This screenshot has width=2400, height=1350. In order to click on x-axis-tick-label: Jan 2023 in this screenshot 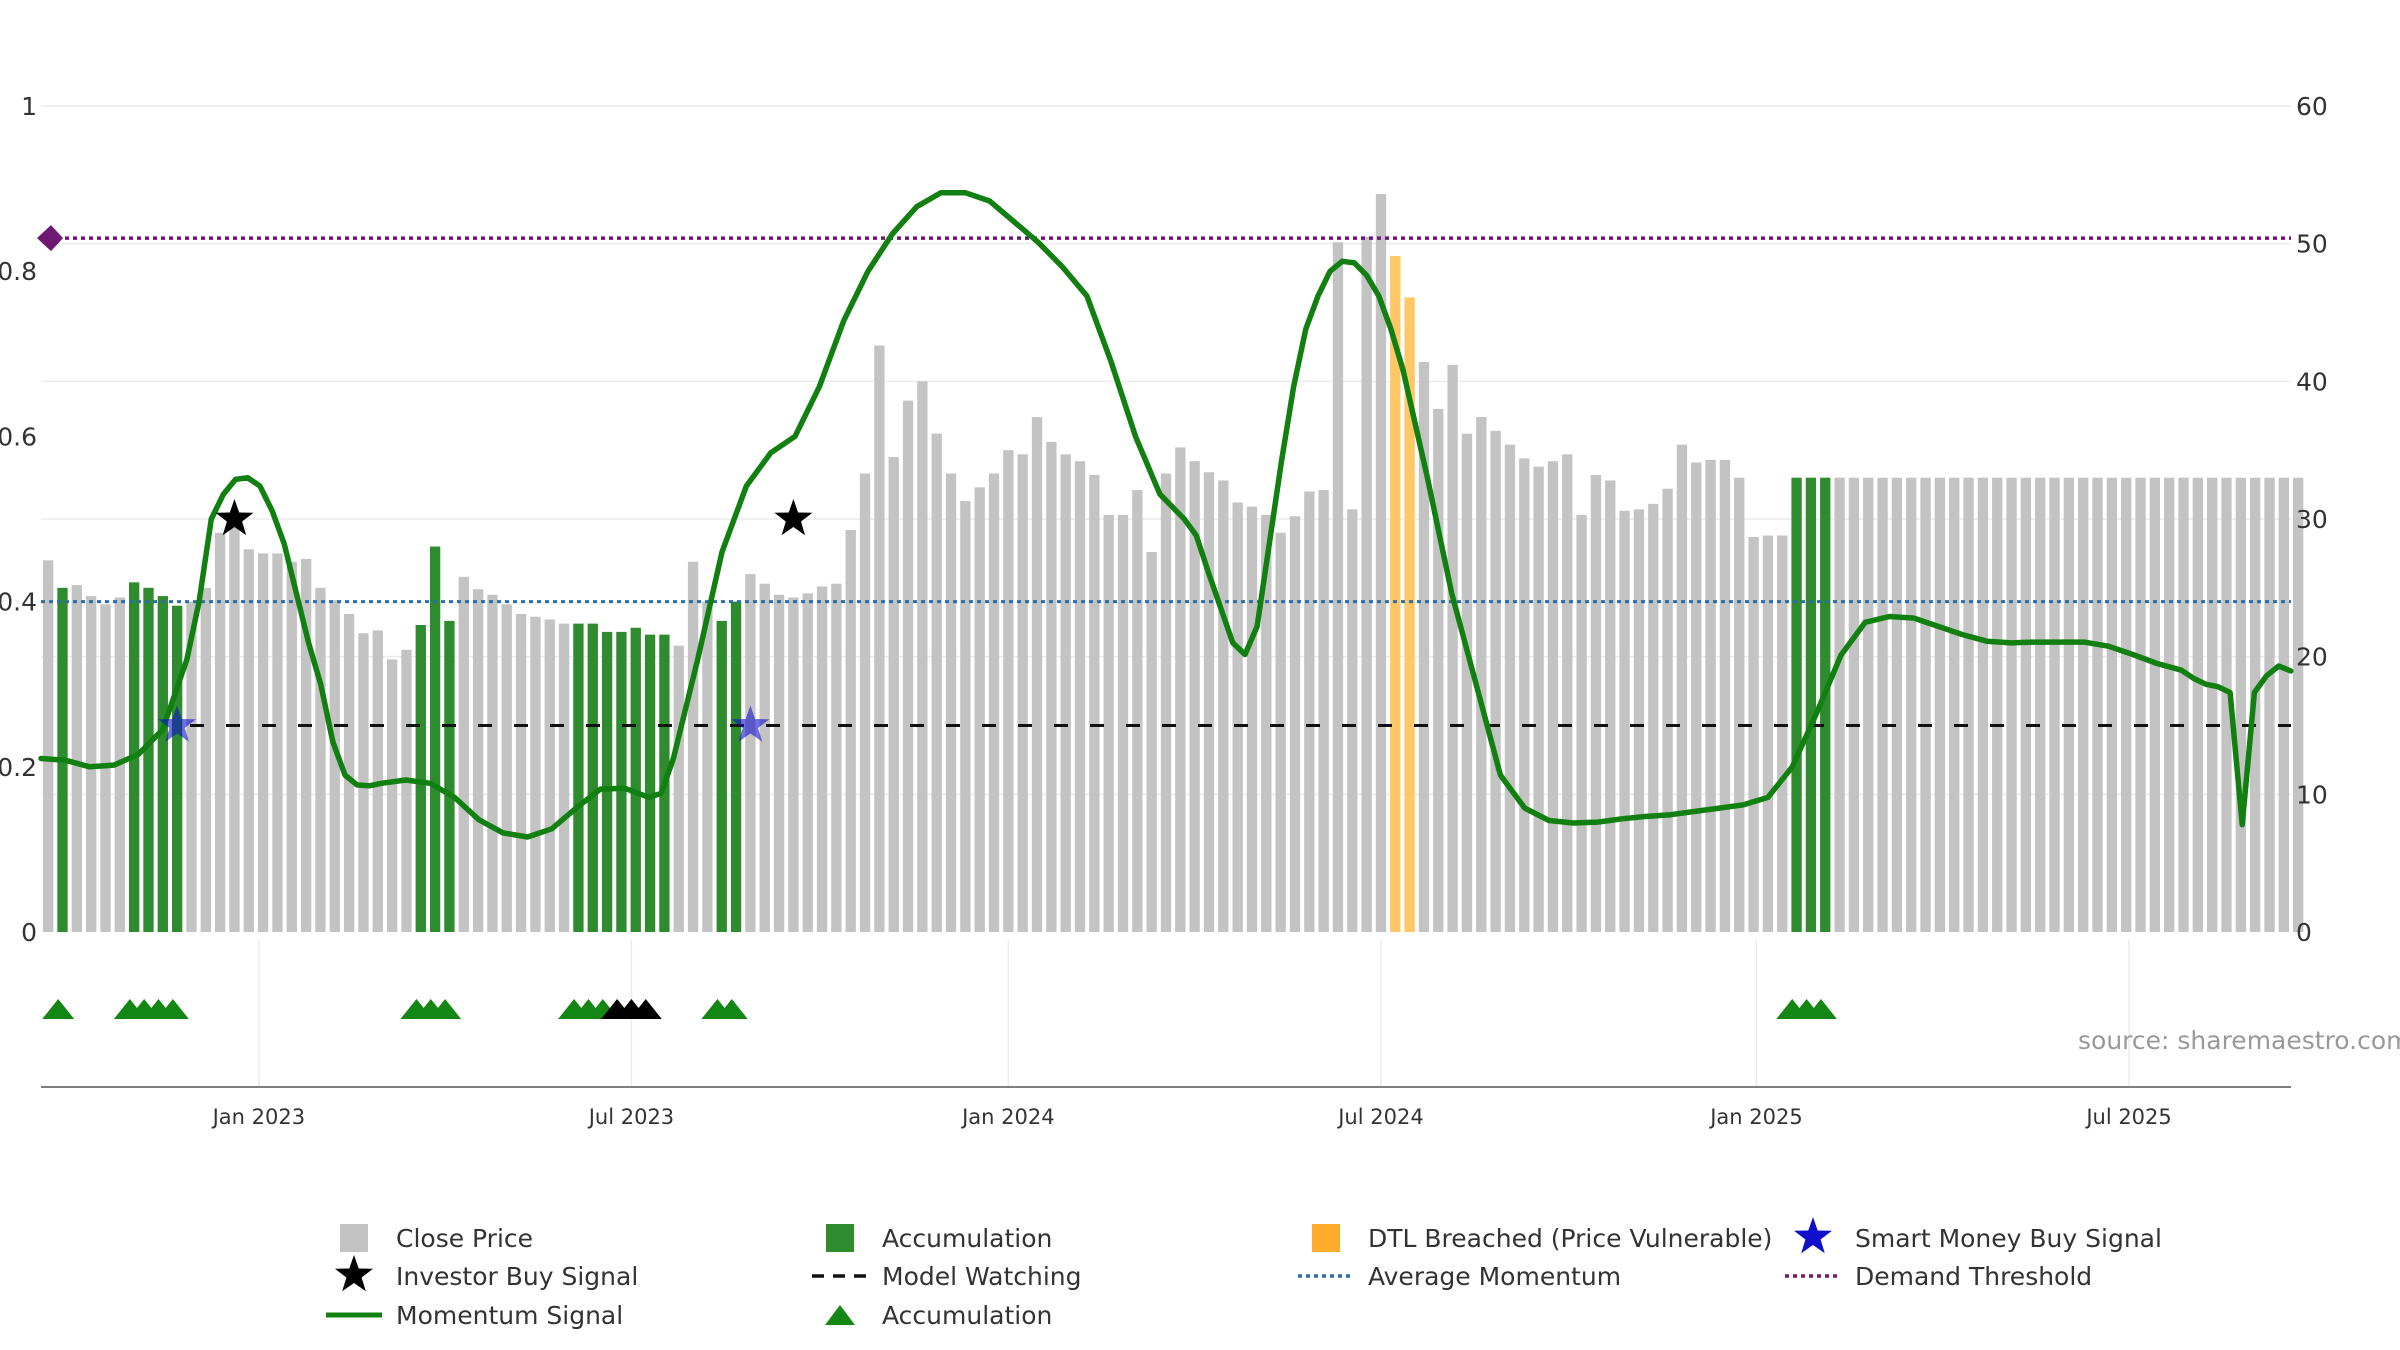, I will do `click(258, 1117)`.